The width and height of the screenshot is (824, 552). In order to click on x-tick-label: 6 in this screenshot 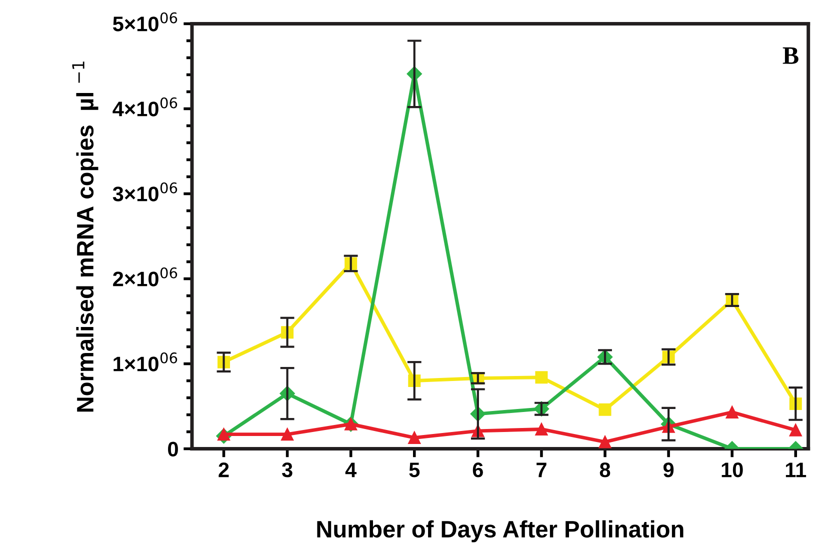, I will do `click(477, 470)`.